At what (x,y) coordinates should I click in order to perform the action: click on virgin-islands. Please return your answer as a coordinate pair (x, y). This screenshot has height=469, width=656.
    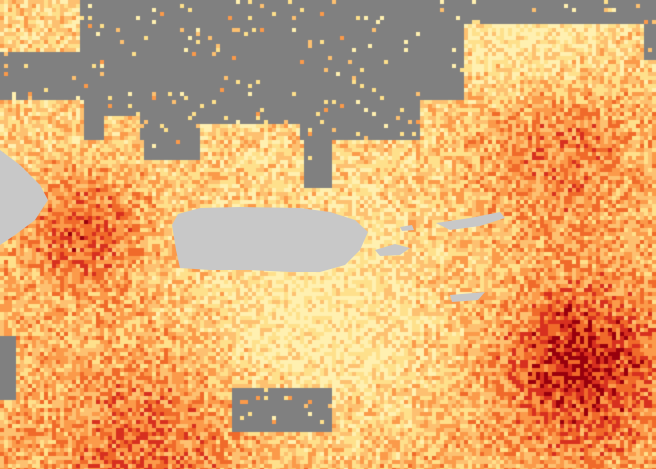
    Looking at the image, I should click on (470, 221).